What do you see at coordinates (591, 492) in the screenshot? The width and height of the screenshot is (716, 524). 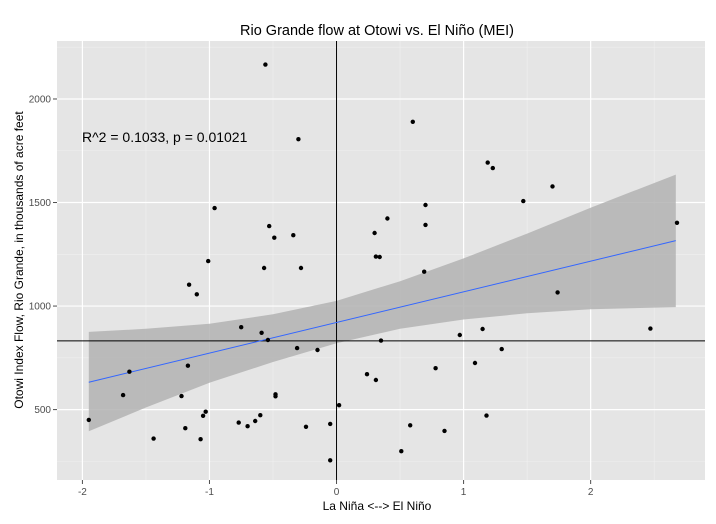 I see `x-tick-label: 2` at bounding box center [591, 492].